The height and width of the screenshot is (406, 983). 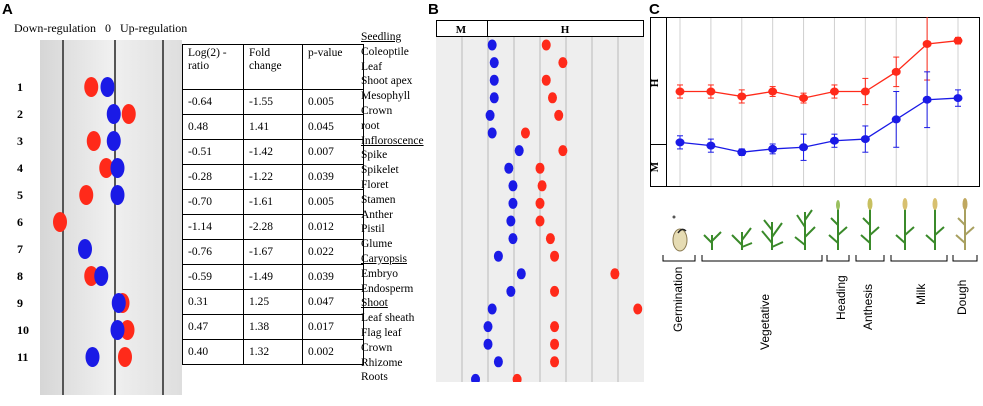 I want to click on fold-change-cell: -1.22, so click(x=273, y=177).